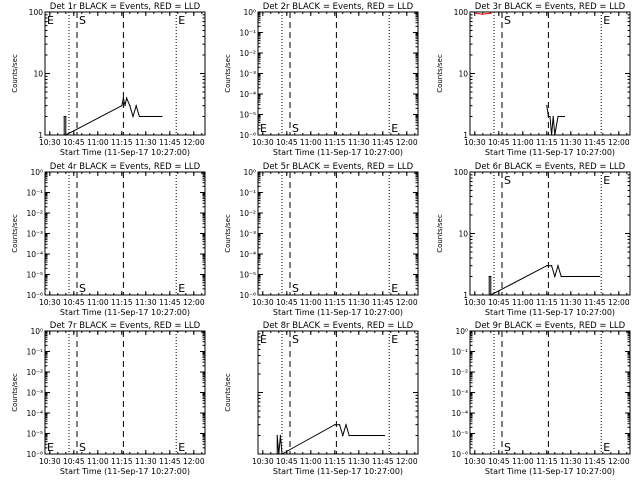 The width and height of the screenshot is (640, 480). I want to click on y-tick-label: 10⁻¹, so click(247, 33).